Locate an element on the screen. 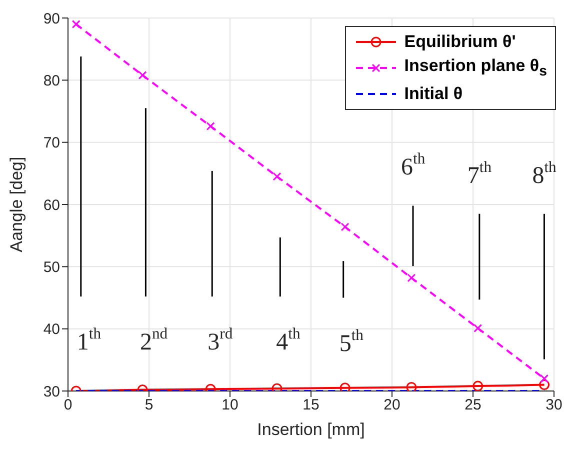  x-tick-label: 5 is located at coordinates (149, 405).